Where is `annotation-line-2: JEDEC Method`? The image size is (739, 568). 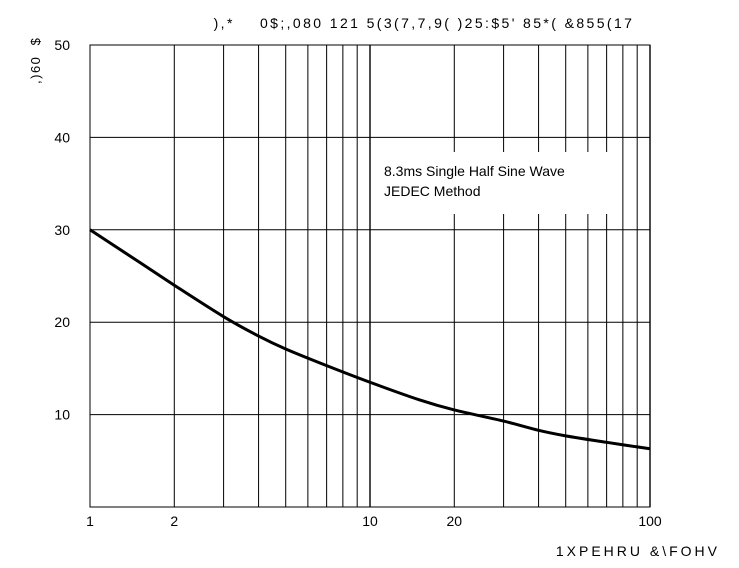
annotation-line-2: JEDEC Method is located at coordinates (432, 191).